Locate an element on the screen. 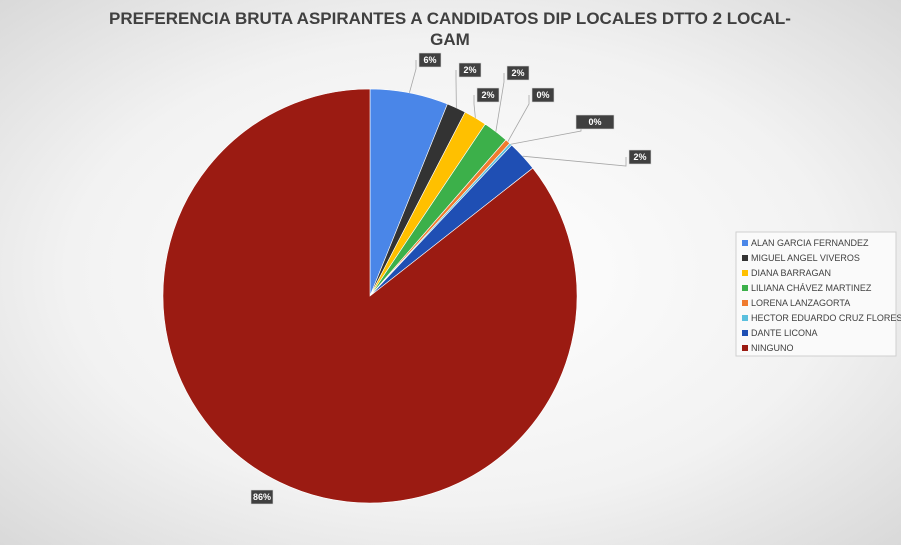 Image resolution: width=901 pixels, height=545 pixels. data-label: 86% is located at coordinates (262, 497).